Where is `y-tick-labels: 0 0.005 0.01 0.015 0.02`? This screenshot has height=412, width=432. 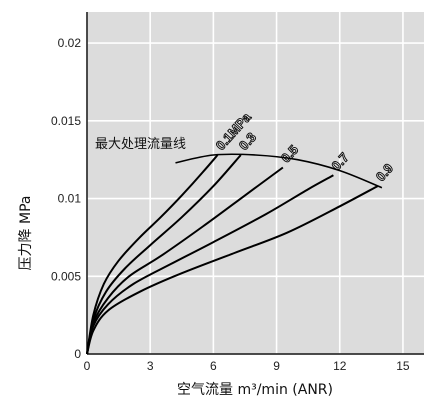 y-tick-labels: 0 0.005 0.01 0.015 0.02 is located at coordinates (66, 198).